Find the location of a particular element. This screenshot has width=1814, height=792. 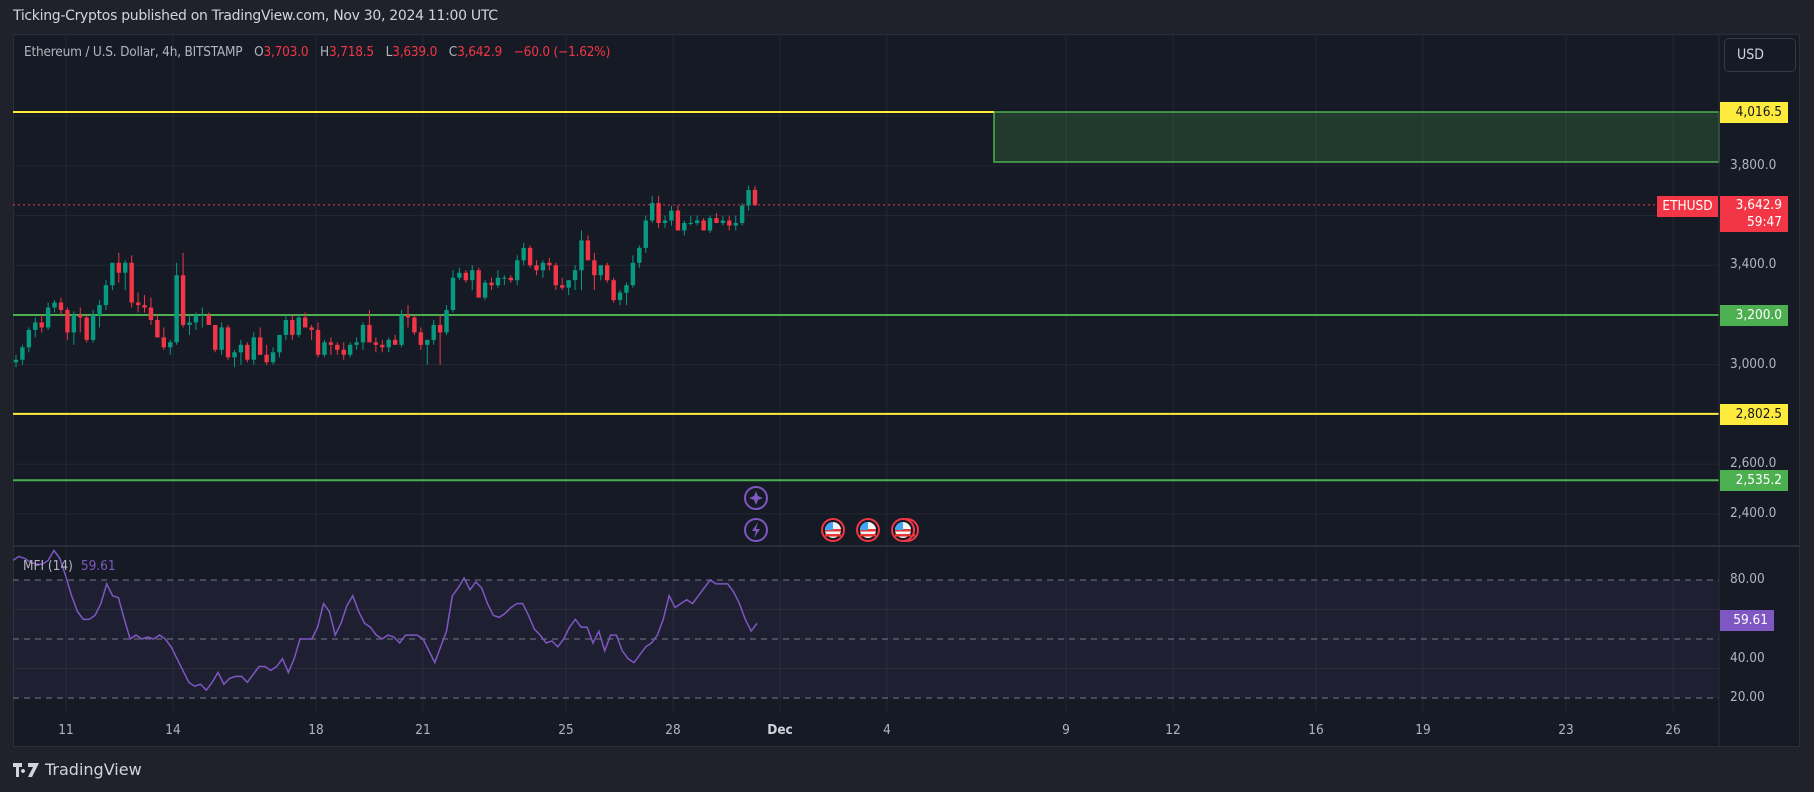

current-price-tag: 3,642.9 59:47 is located at coordinates (1754, 214).